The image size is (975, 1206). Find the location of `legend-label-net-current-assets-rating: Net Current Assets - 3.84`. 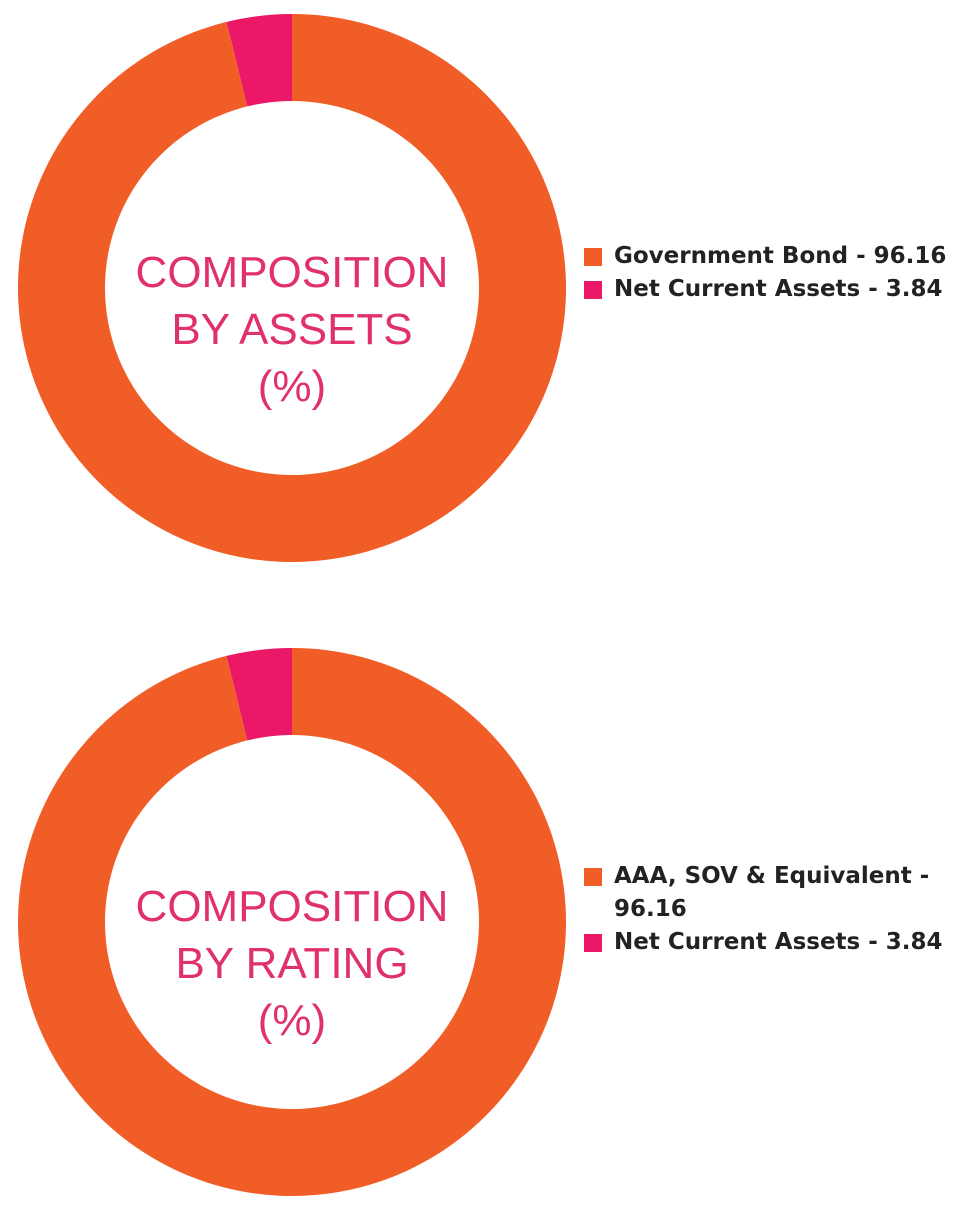

legend-label-net-current-assets-rating: Net Current Assets - 3.84 is located at coordinates (778, 942).